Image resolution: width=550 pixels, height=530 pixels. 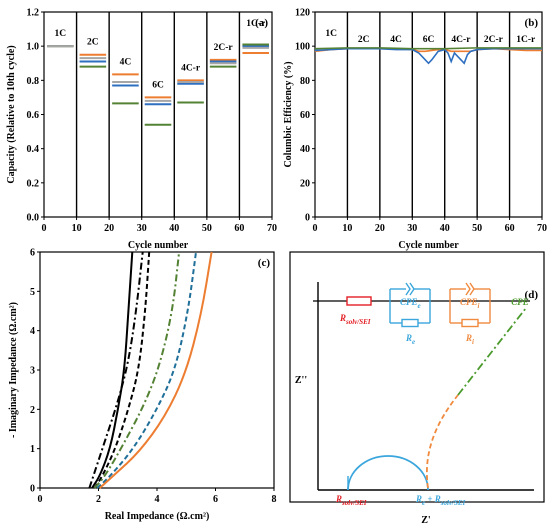 I want to click on y-tick-label: 5, so click(x=32, y=292).